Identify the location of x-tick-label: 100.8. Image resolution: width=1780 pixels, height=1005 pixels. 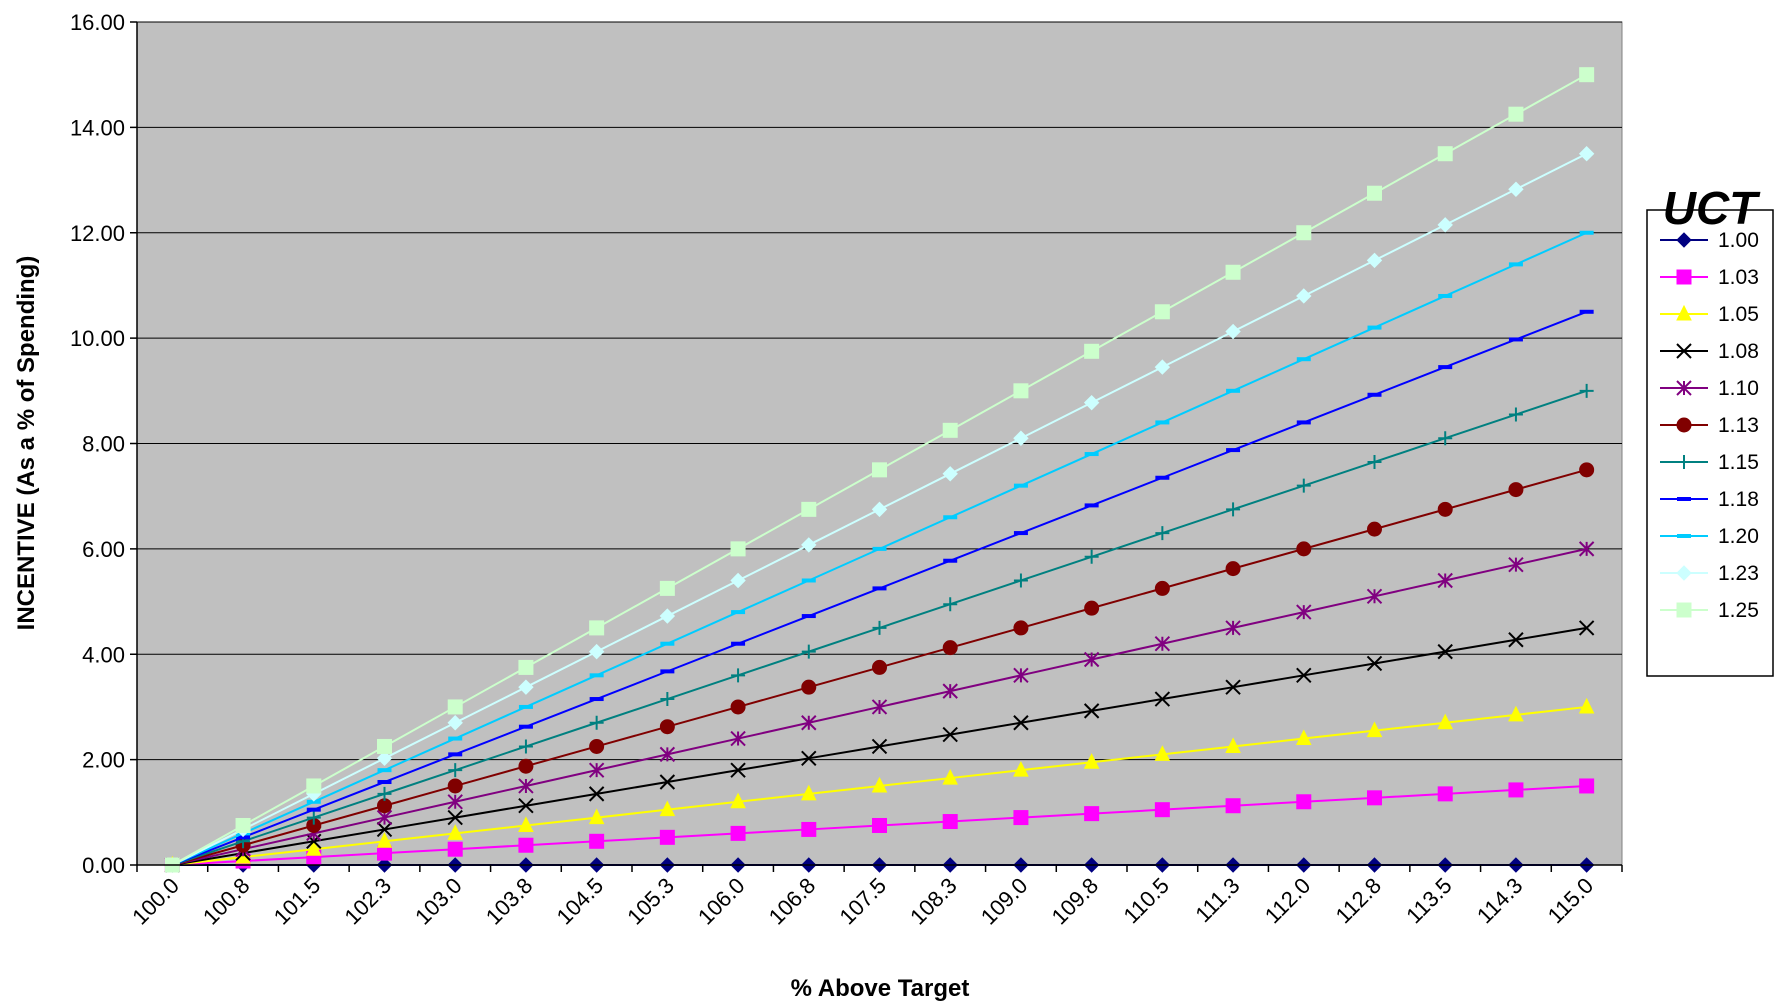
(226, 901).